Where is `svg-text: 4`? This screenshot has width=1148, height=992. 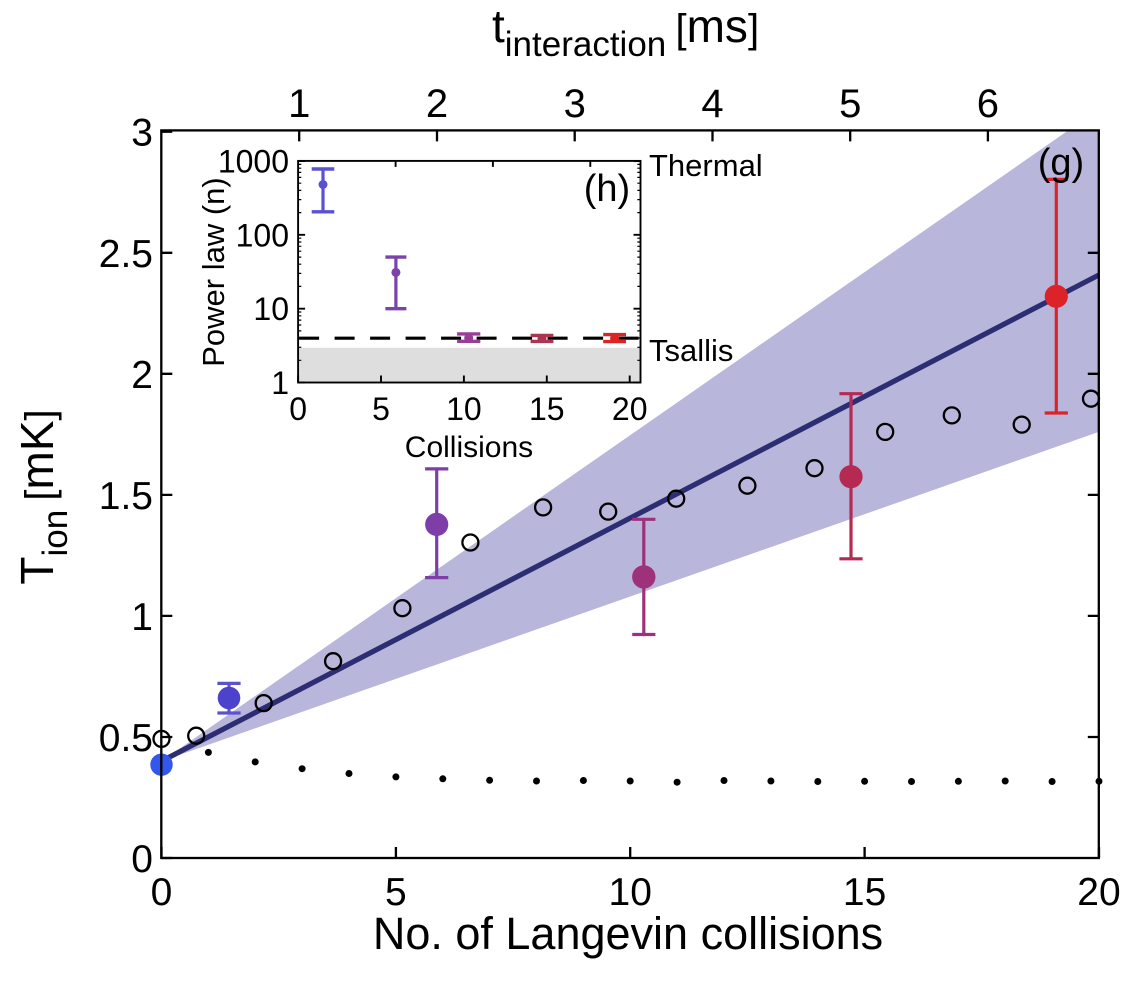
svg-text: 4 is located at coordinates (712, 104).